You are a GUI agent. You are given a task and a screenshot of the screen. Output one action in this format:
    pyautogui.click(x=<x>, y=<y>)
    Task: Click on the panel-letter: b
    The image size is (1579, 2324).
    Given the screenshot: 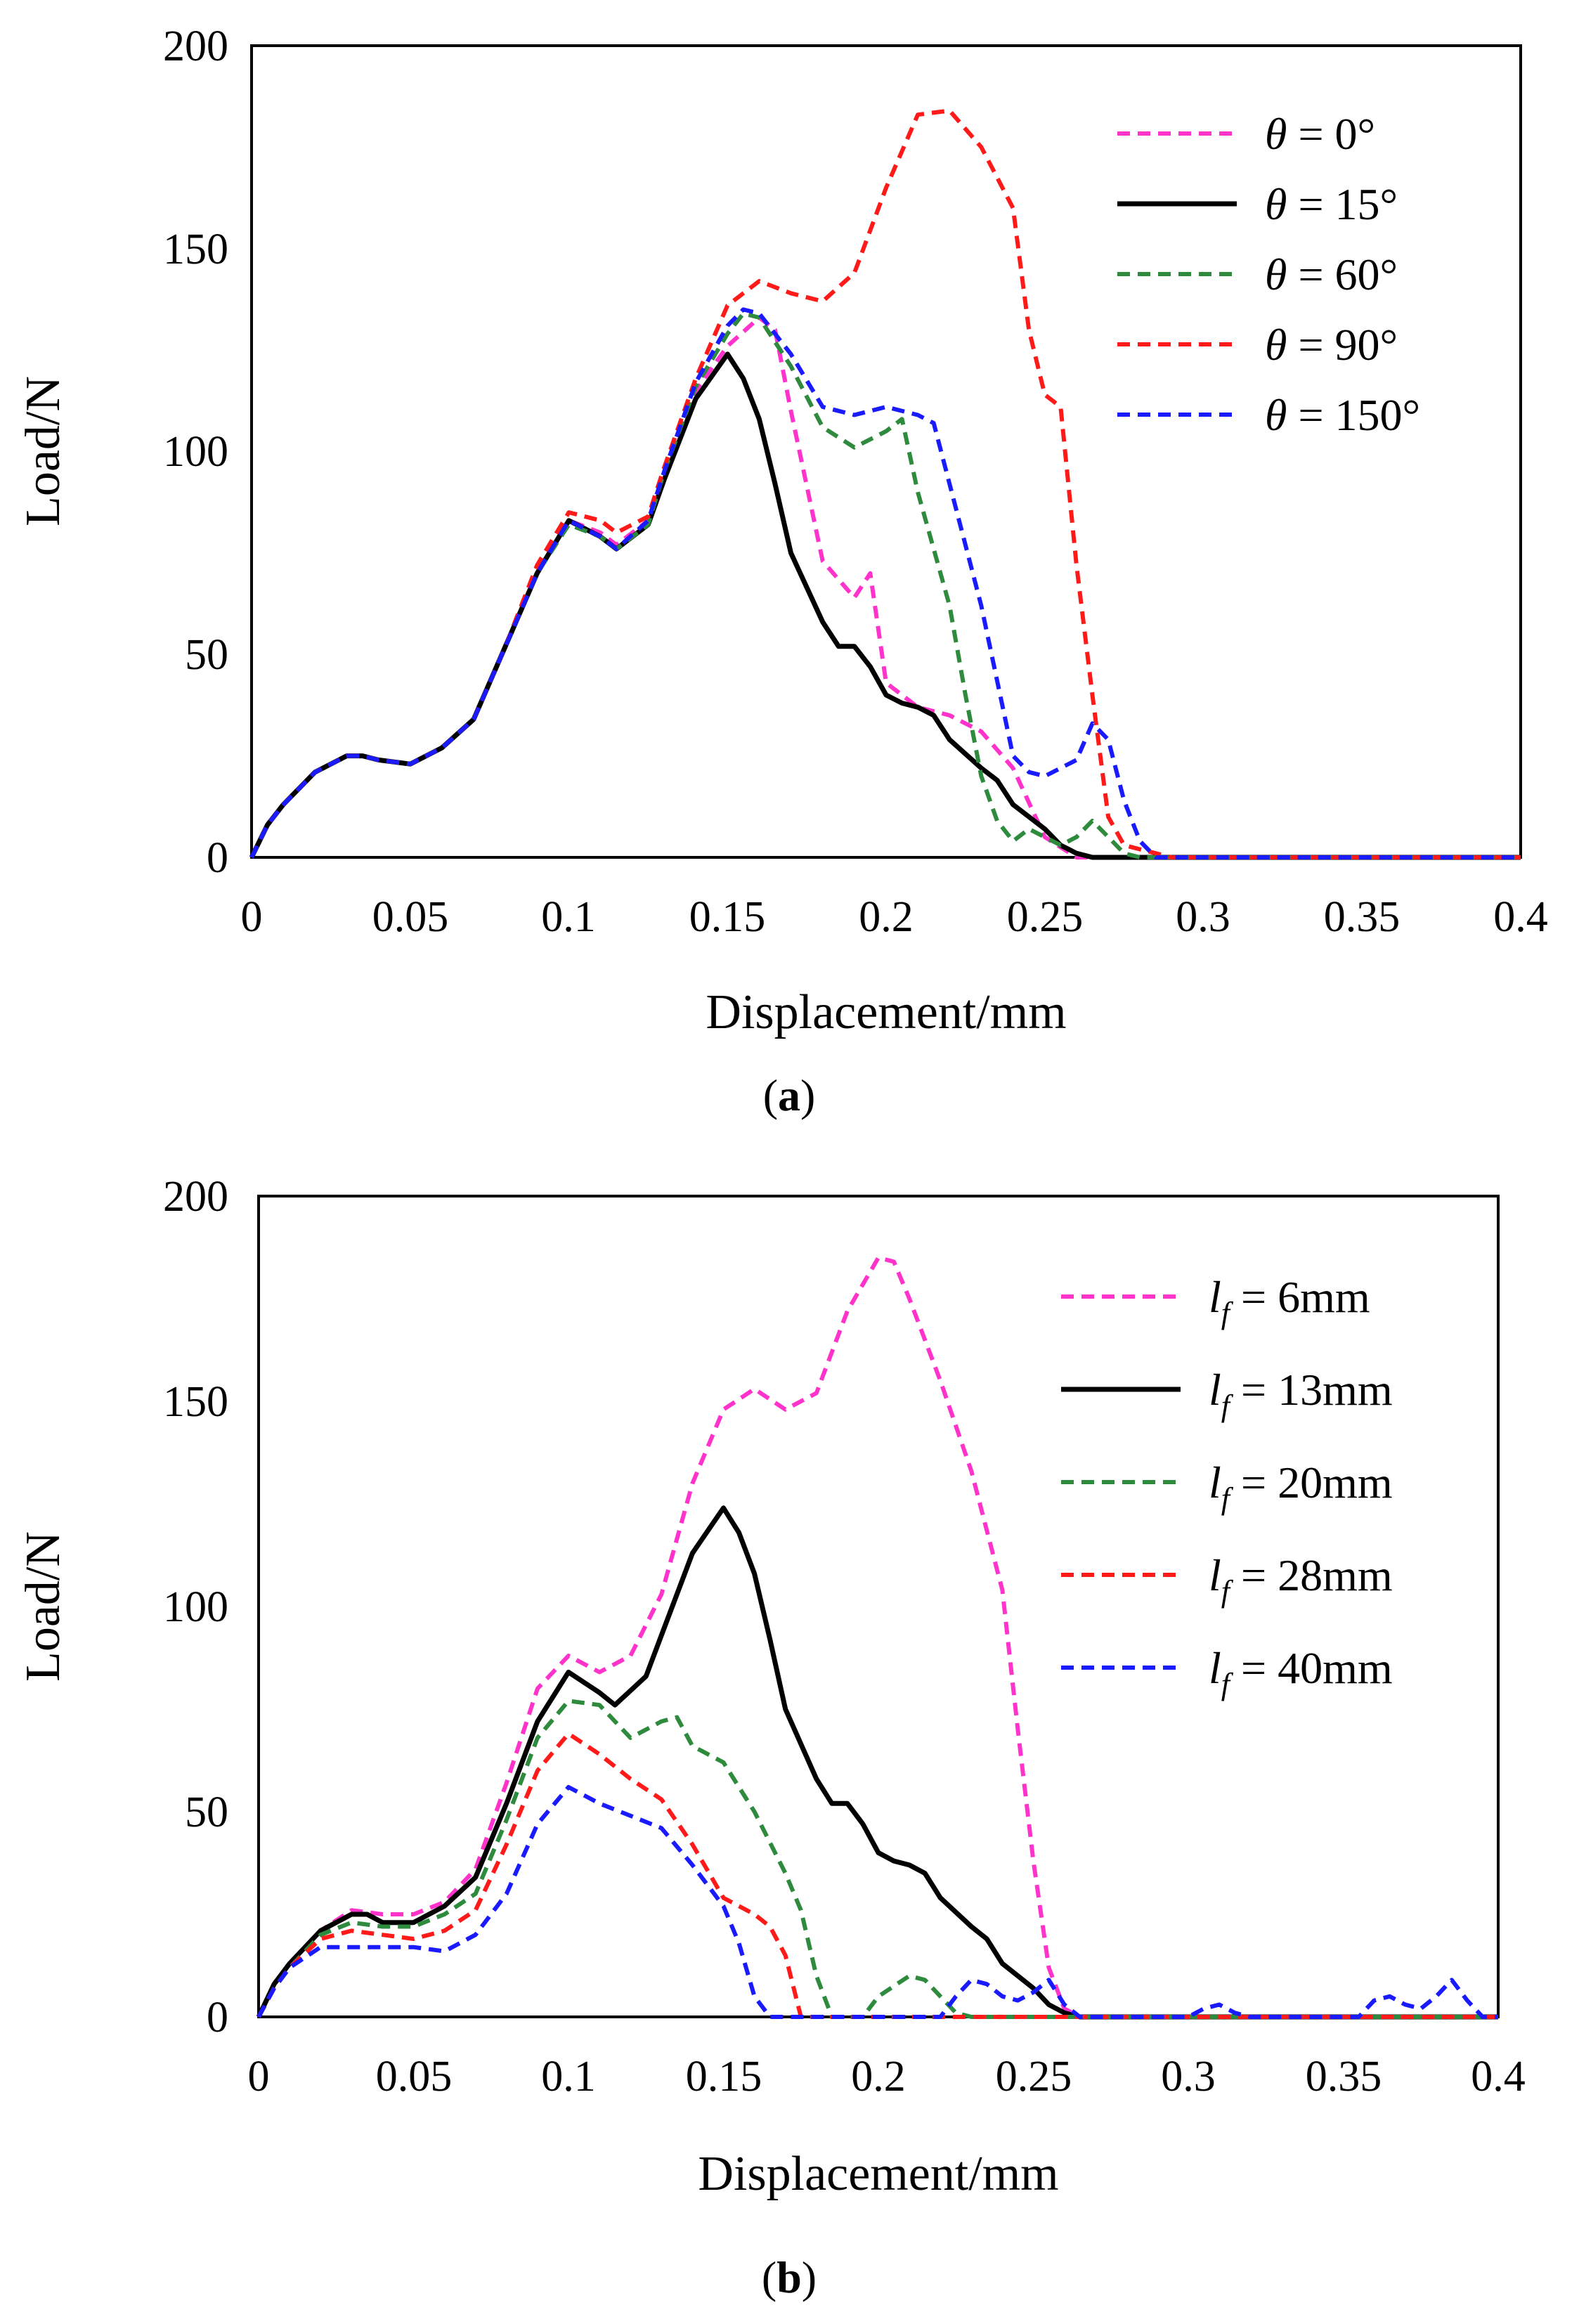 What is the action you would take?
    pyautogui.click(x=789, y=2277)
    